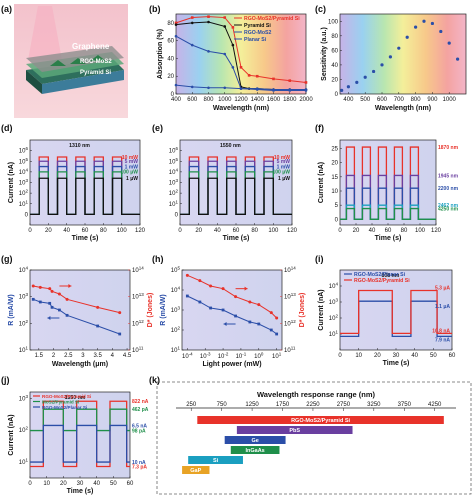  What do you see at coordinates (441, 331) in the screenshot?
I see `off-current-label: 10.8 nA` at bounding box center [441, 331].